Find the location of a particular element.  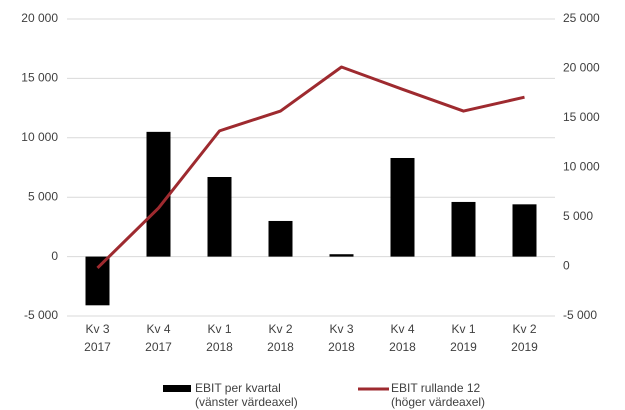

y2-tick-label: 10 000 is located at coordinates (581, 167).